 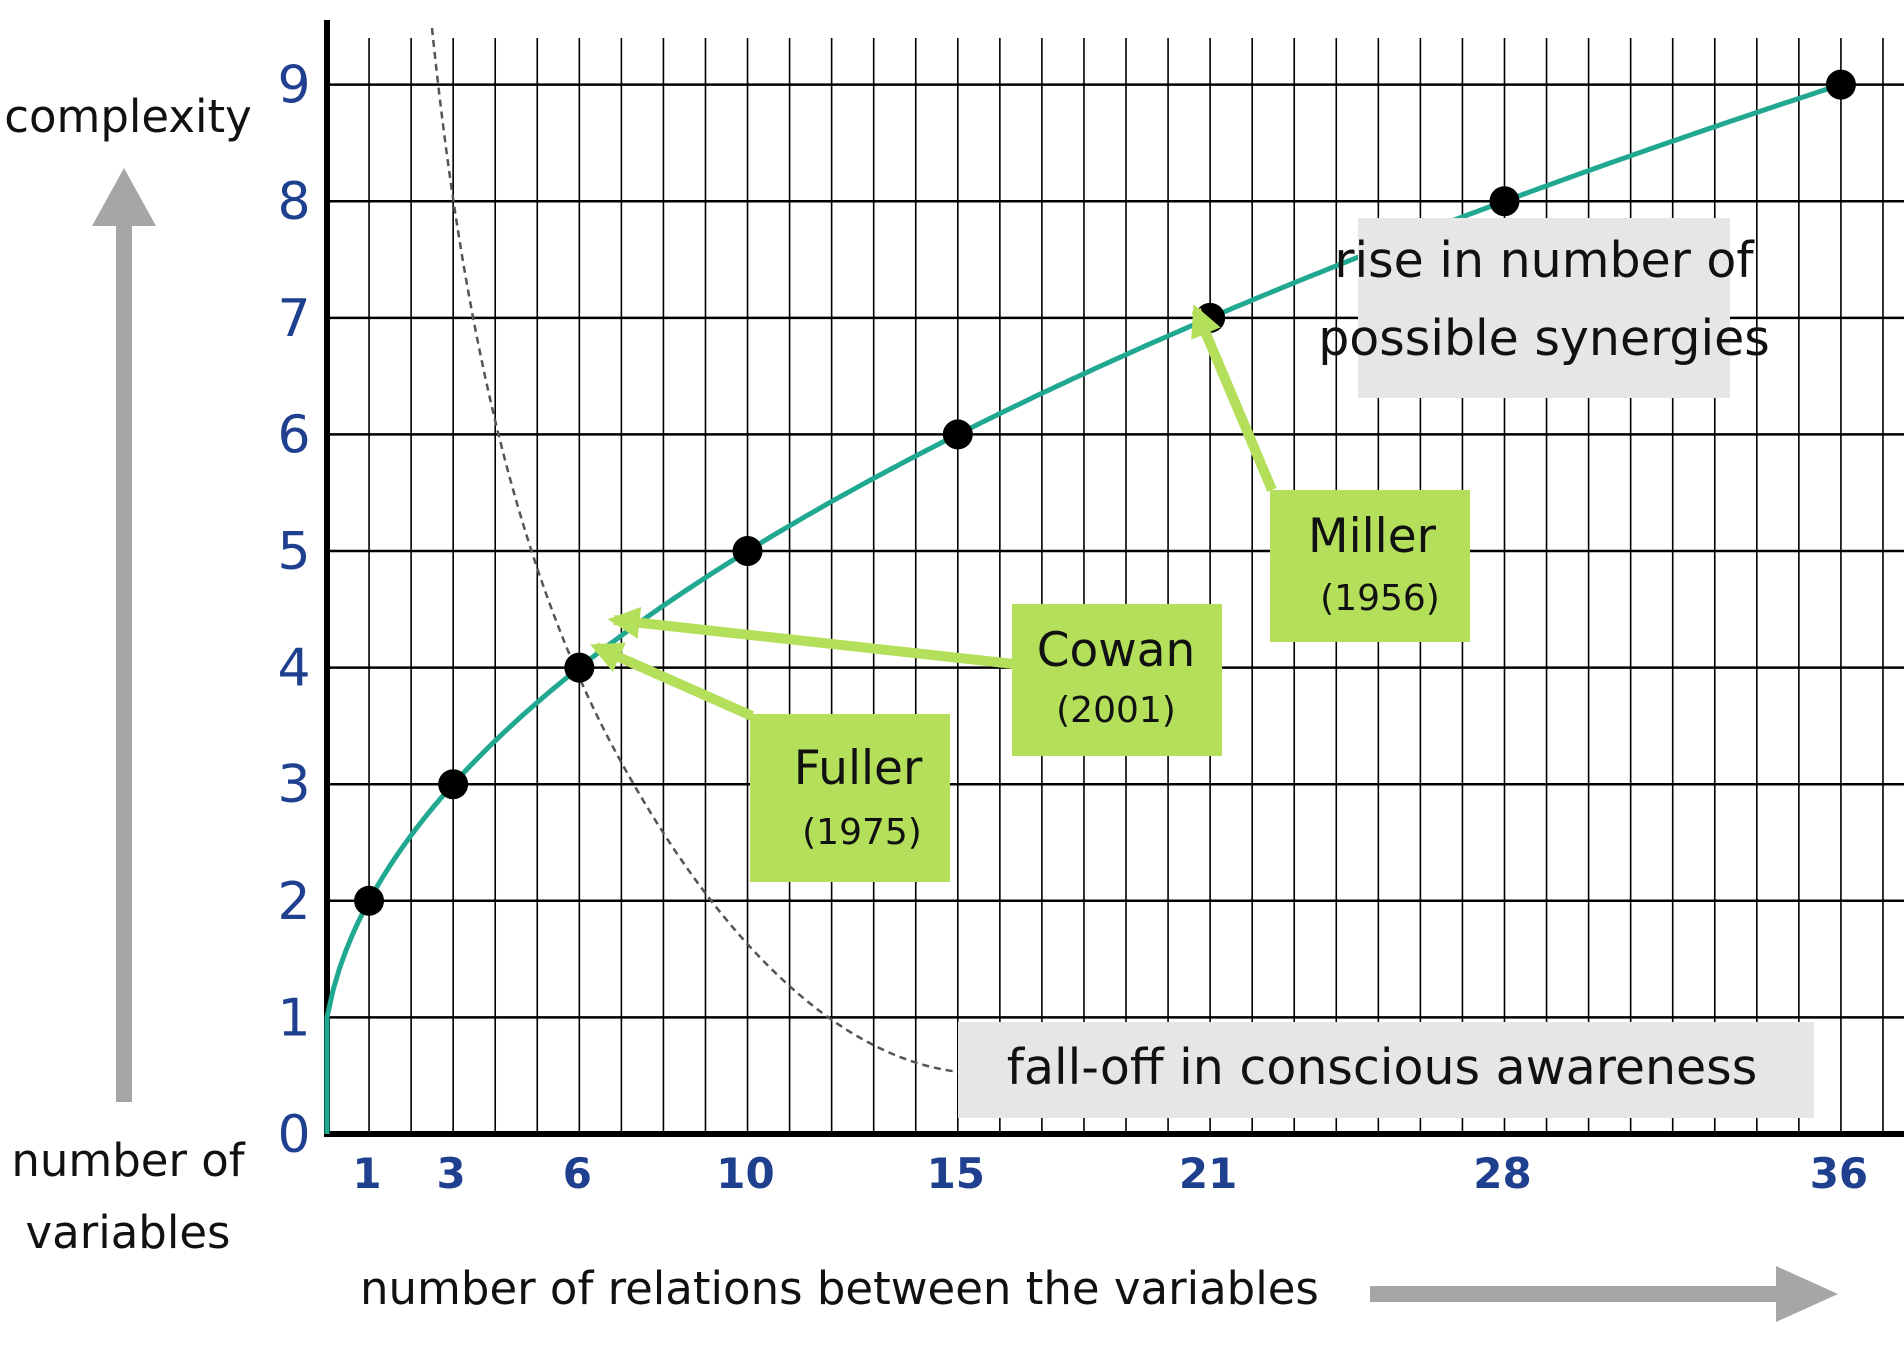 What do you see at coordinates (850, 798) in the screenshot?
I see `fuller-box` at bounding box center [850, 798].